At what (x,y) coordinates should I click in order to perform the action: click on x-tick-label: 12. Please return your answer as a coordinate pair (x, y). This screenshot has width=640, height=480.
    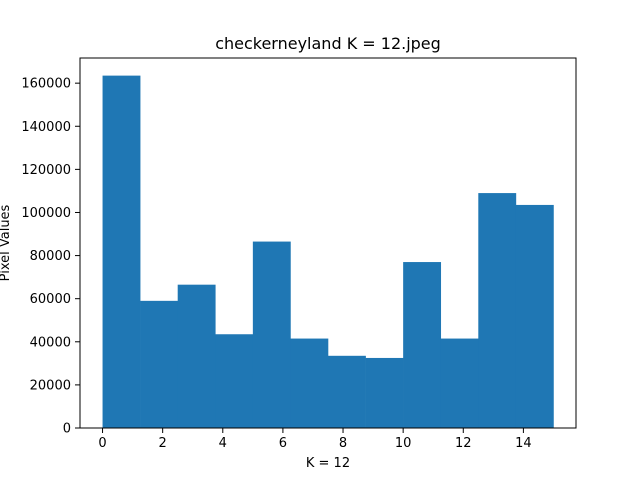
    Looking at the image, I should click on (463, 443).